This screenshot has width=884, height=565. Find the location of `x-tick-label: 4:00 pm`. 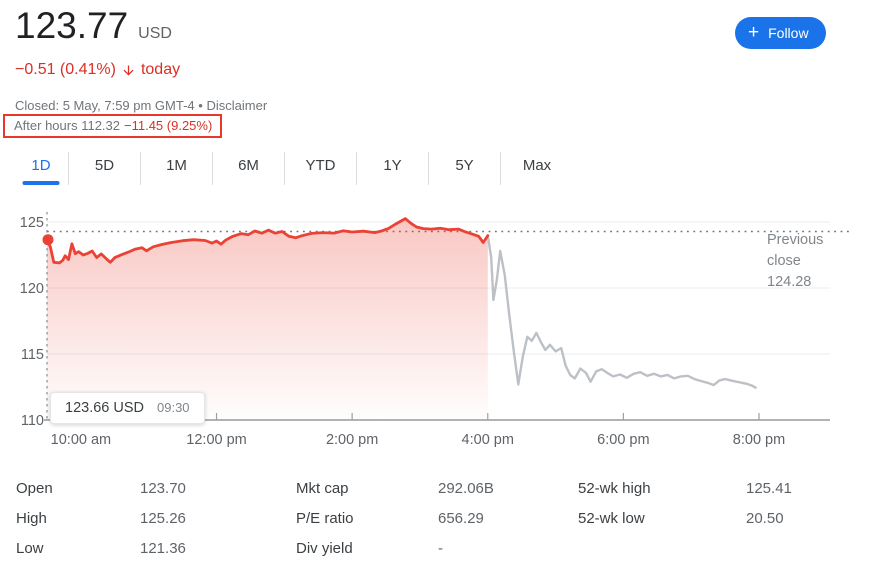

x-tick-label: 4:00 pm is located at coordinates (488, 440).